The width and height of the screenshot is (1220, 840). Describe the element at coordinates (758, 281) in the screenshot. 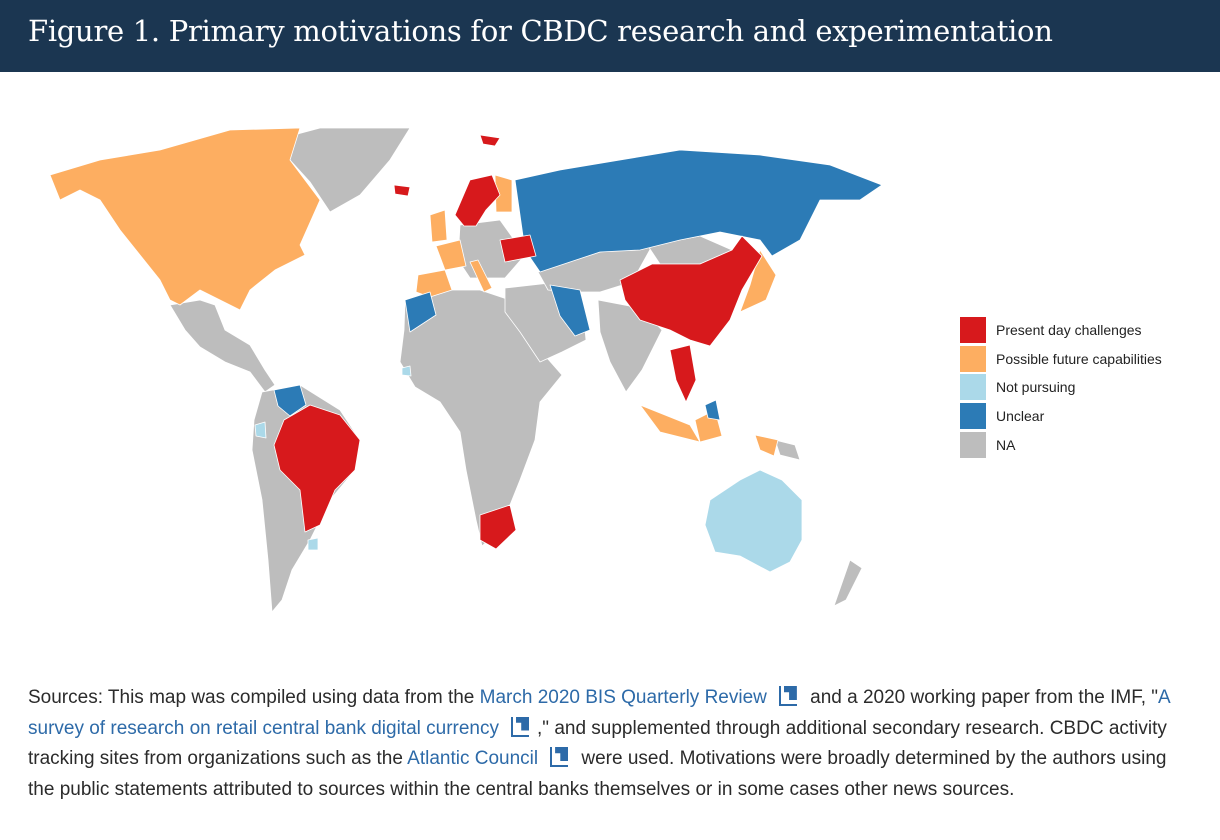

I see `region-japan` at that location.